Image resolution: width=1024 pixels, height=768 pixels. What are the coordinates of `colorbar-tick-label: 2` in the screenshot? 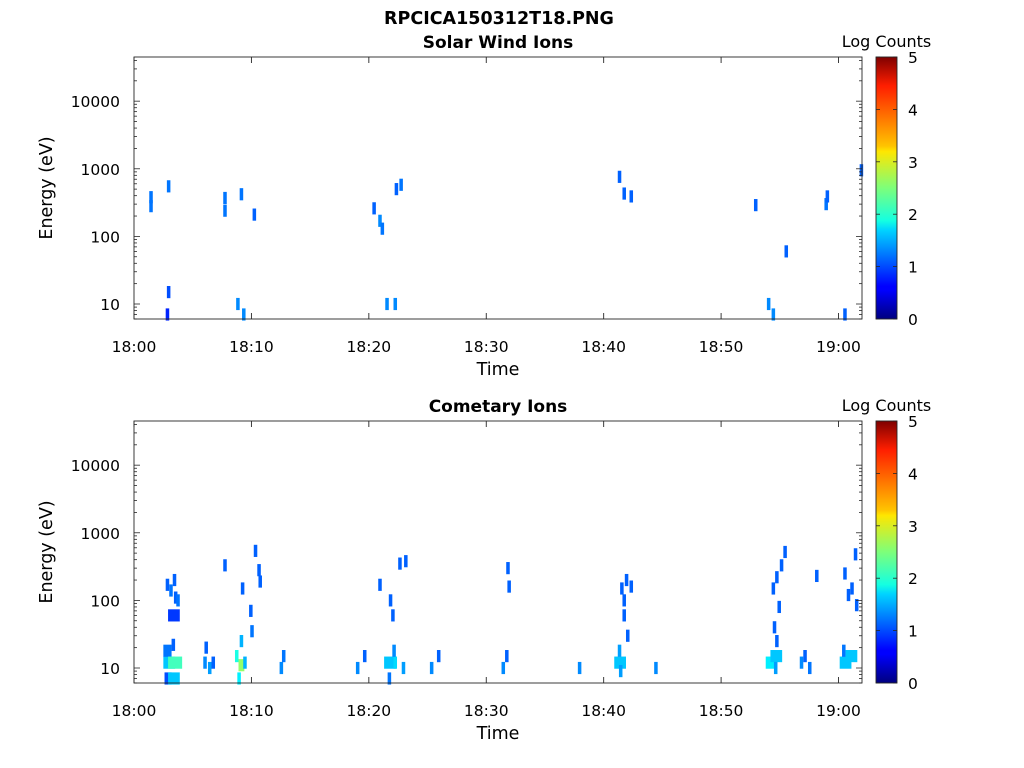 It's located at (913, 215).